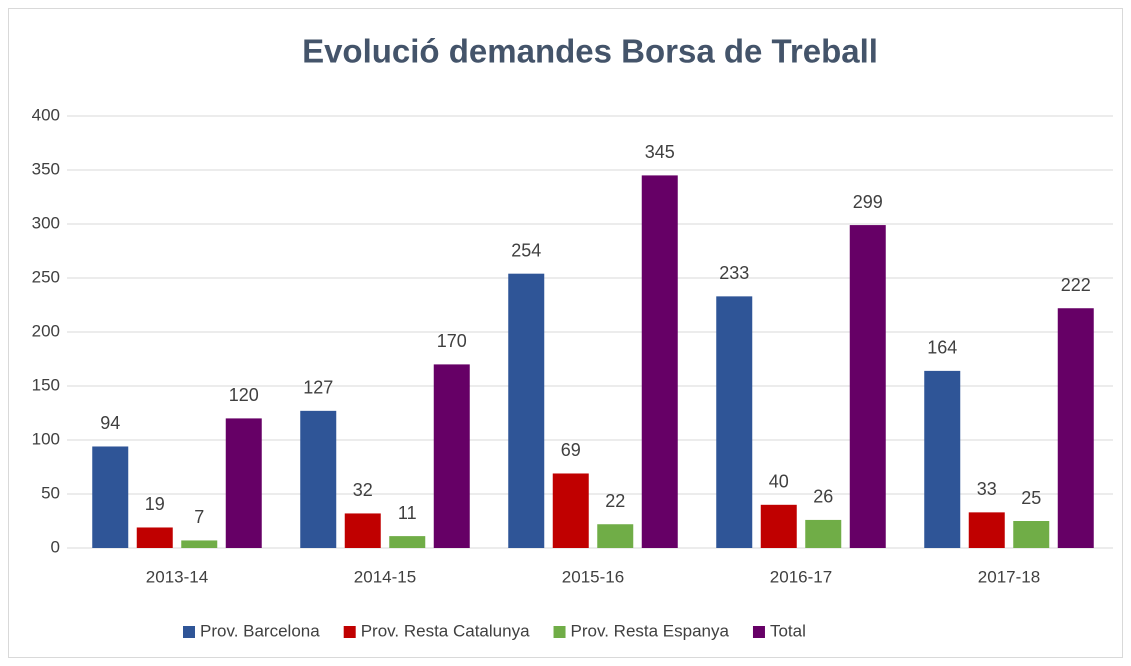 This screenshot has height=666, width=1131. Describe the element at coordinates (615, 501) in the screenshot. I see `data-label: 22` at that location.